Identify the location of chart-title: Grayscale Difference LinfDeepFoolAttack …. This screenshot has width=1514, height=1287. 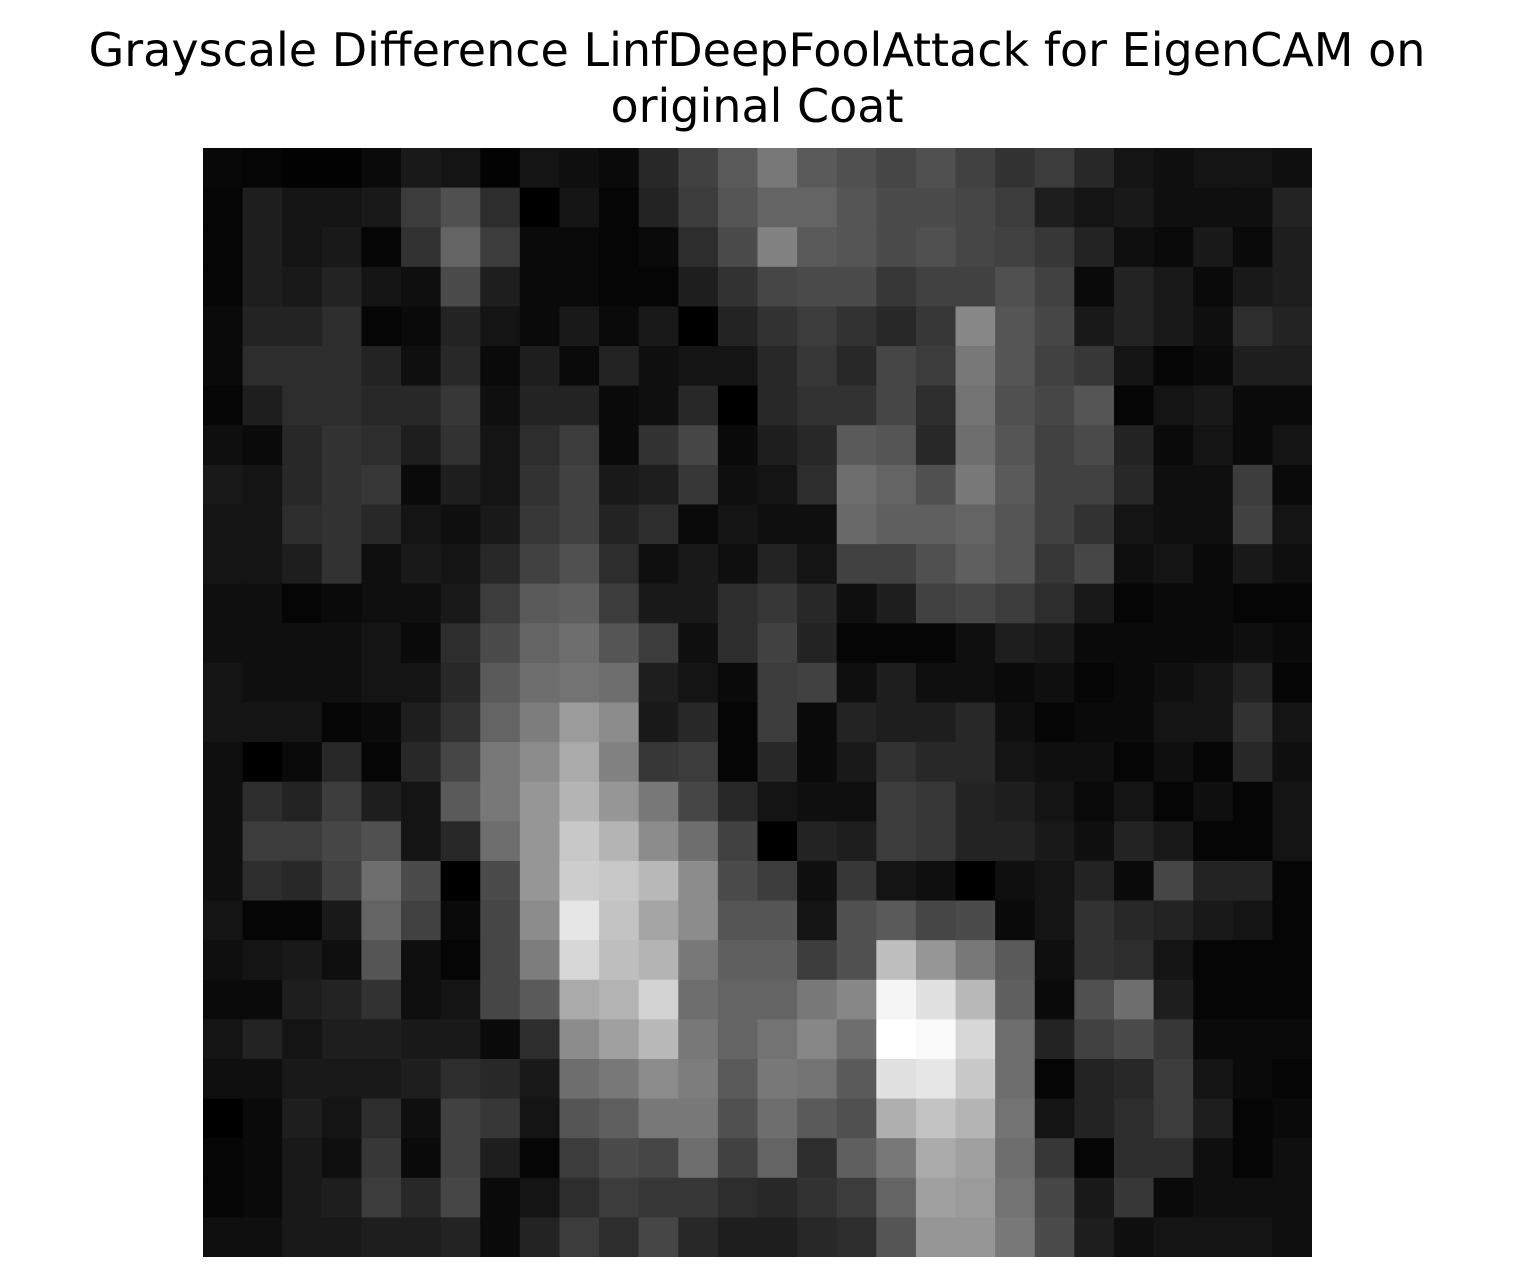
(757, 78).